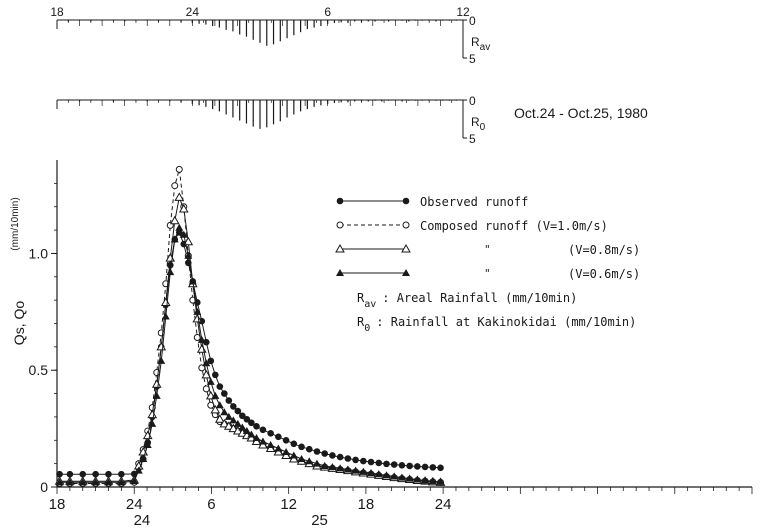 The width and height of the screenshot is (762, 529). Describe the element at coordinates (479, 298) in the screenshot. I see `legend-note-text: : Areal Rainfall (mm/10min)` at that location.